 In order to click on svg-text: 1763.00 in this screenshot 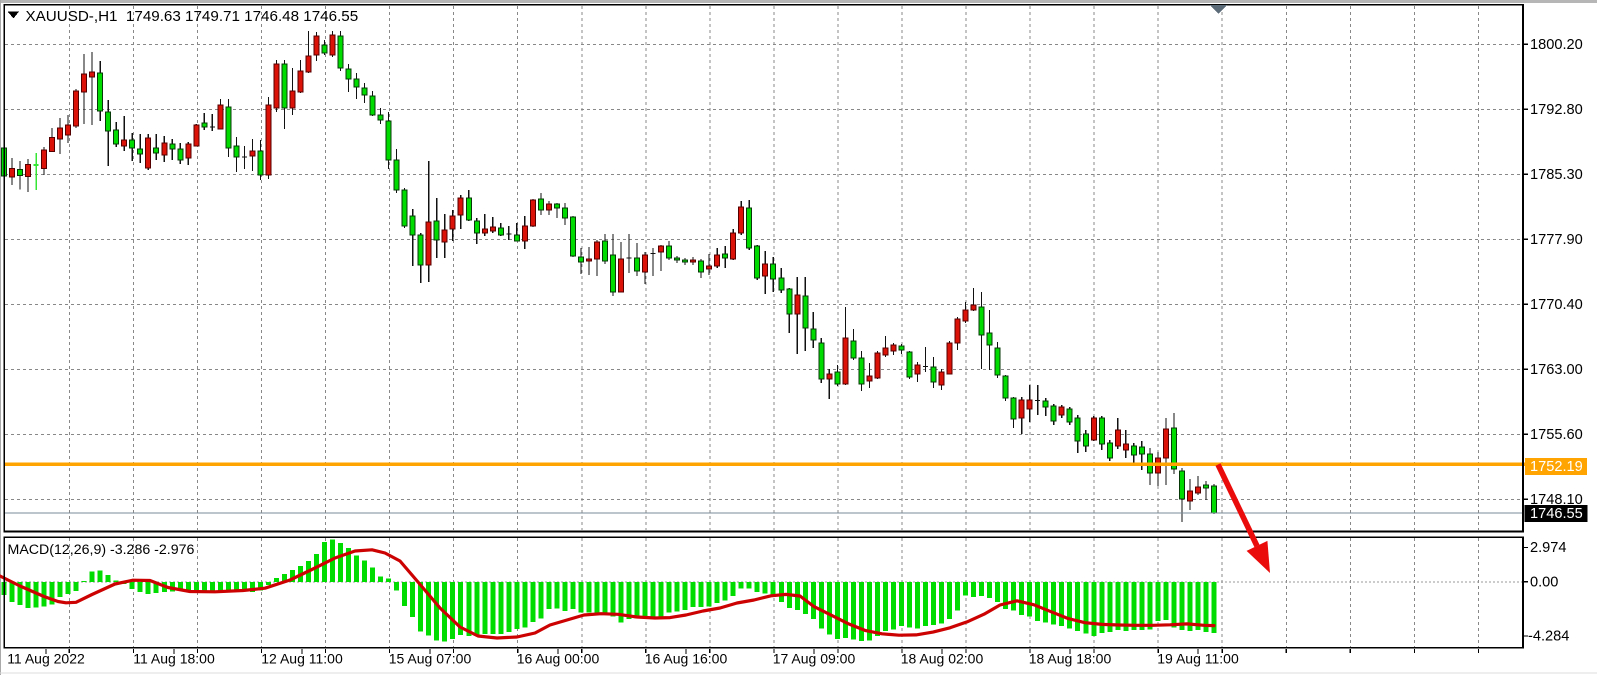, I will do `click(1556, 370)`.